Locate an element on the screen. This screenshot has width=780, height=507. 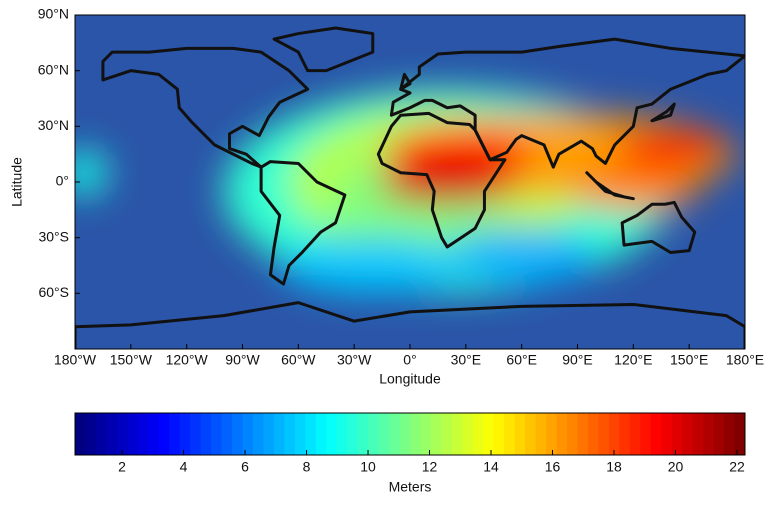
colorbar-tick-label: 16 is located at coordinates (553, 467).